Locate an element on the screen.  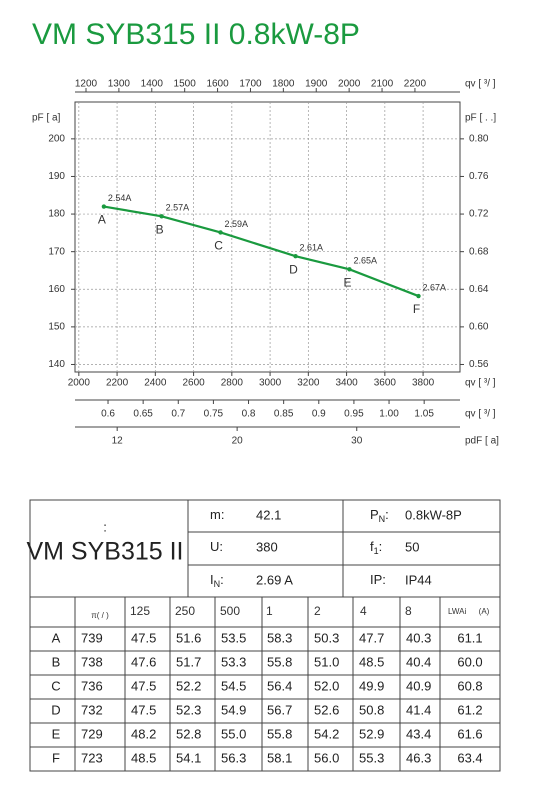
row-label: E is located at coordinates (56, 733).